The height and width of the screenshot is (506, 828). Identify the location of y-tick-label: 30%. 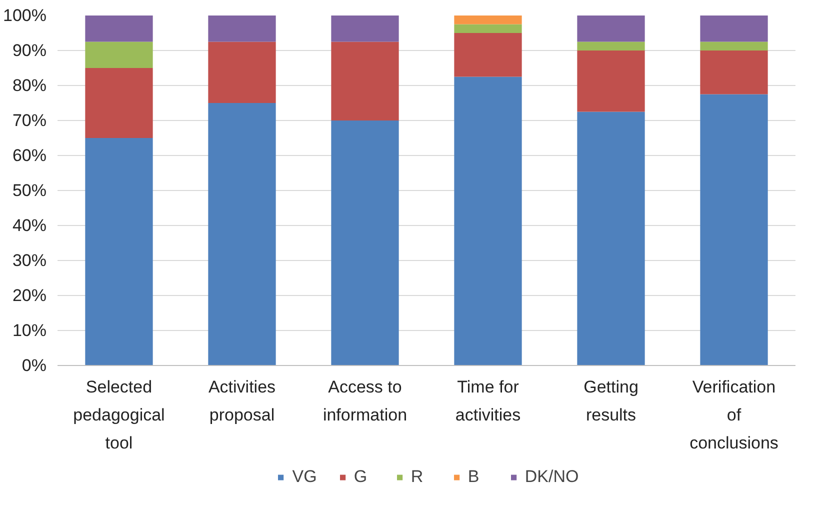
(29, 260).